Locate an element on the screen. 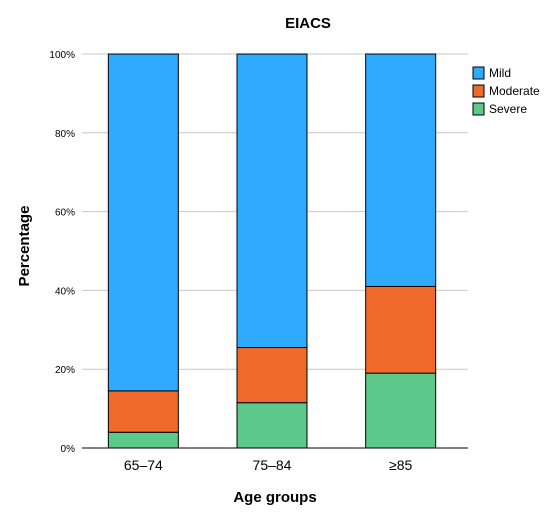 This screenshot has height=521, width=548. chart-title: EIACS is located at coordinates (308, 23).